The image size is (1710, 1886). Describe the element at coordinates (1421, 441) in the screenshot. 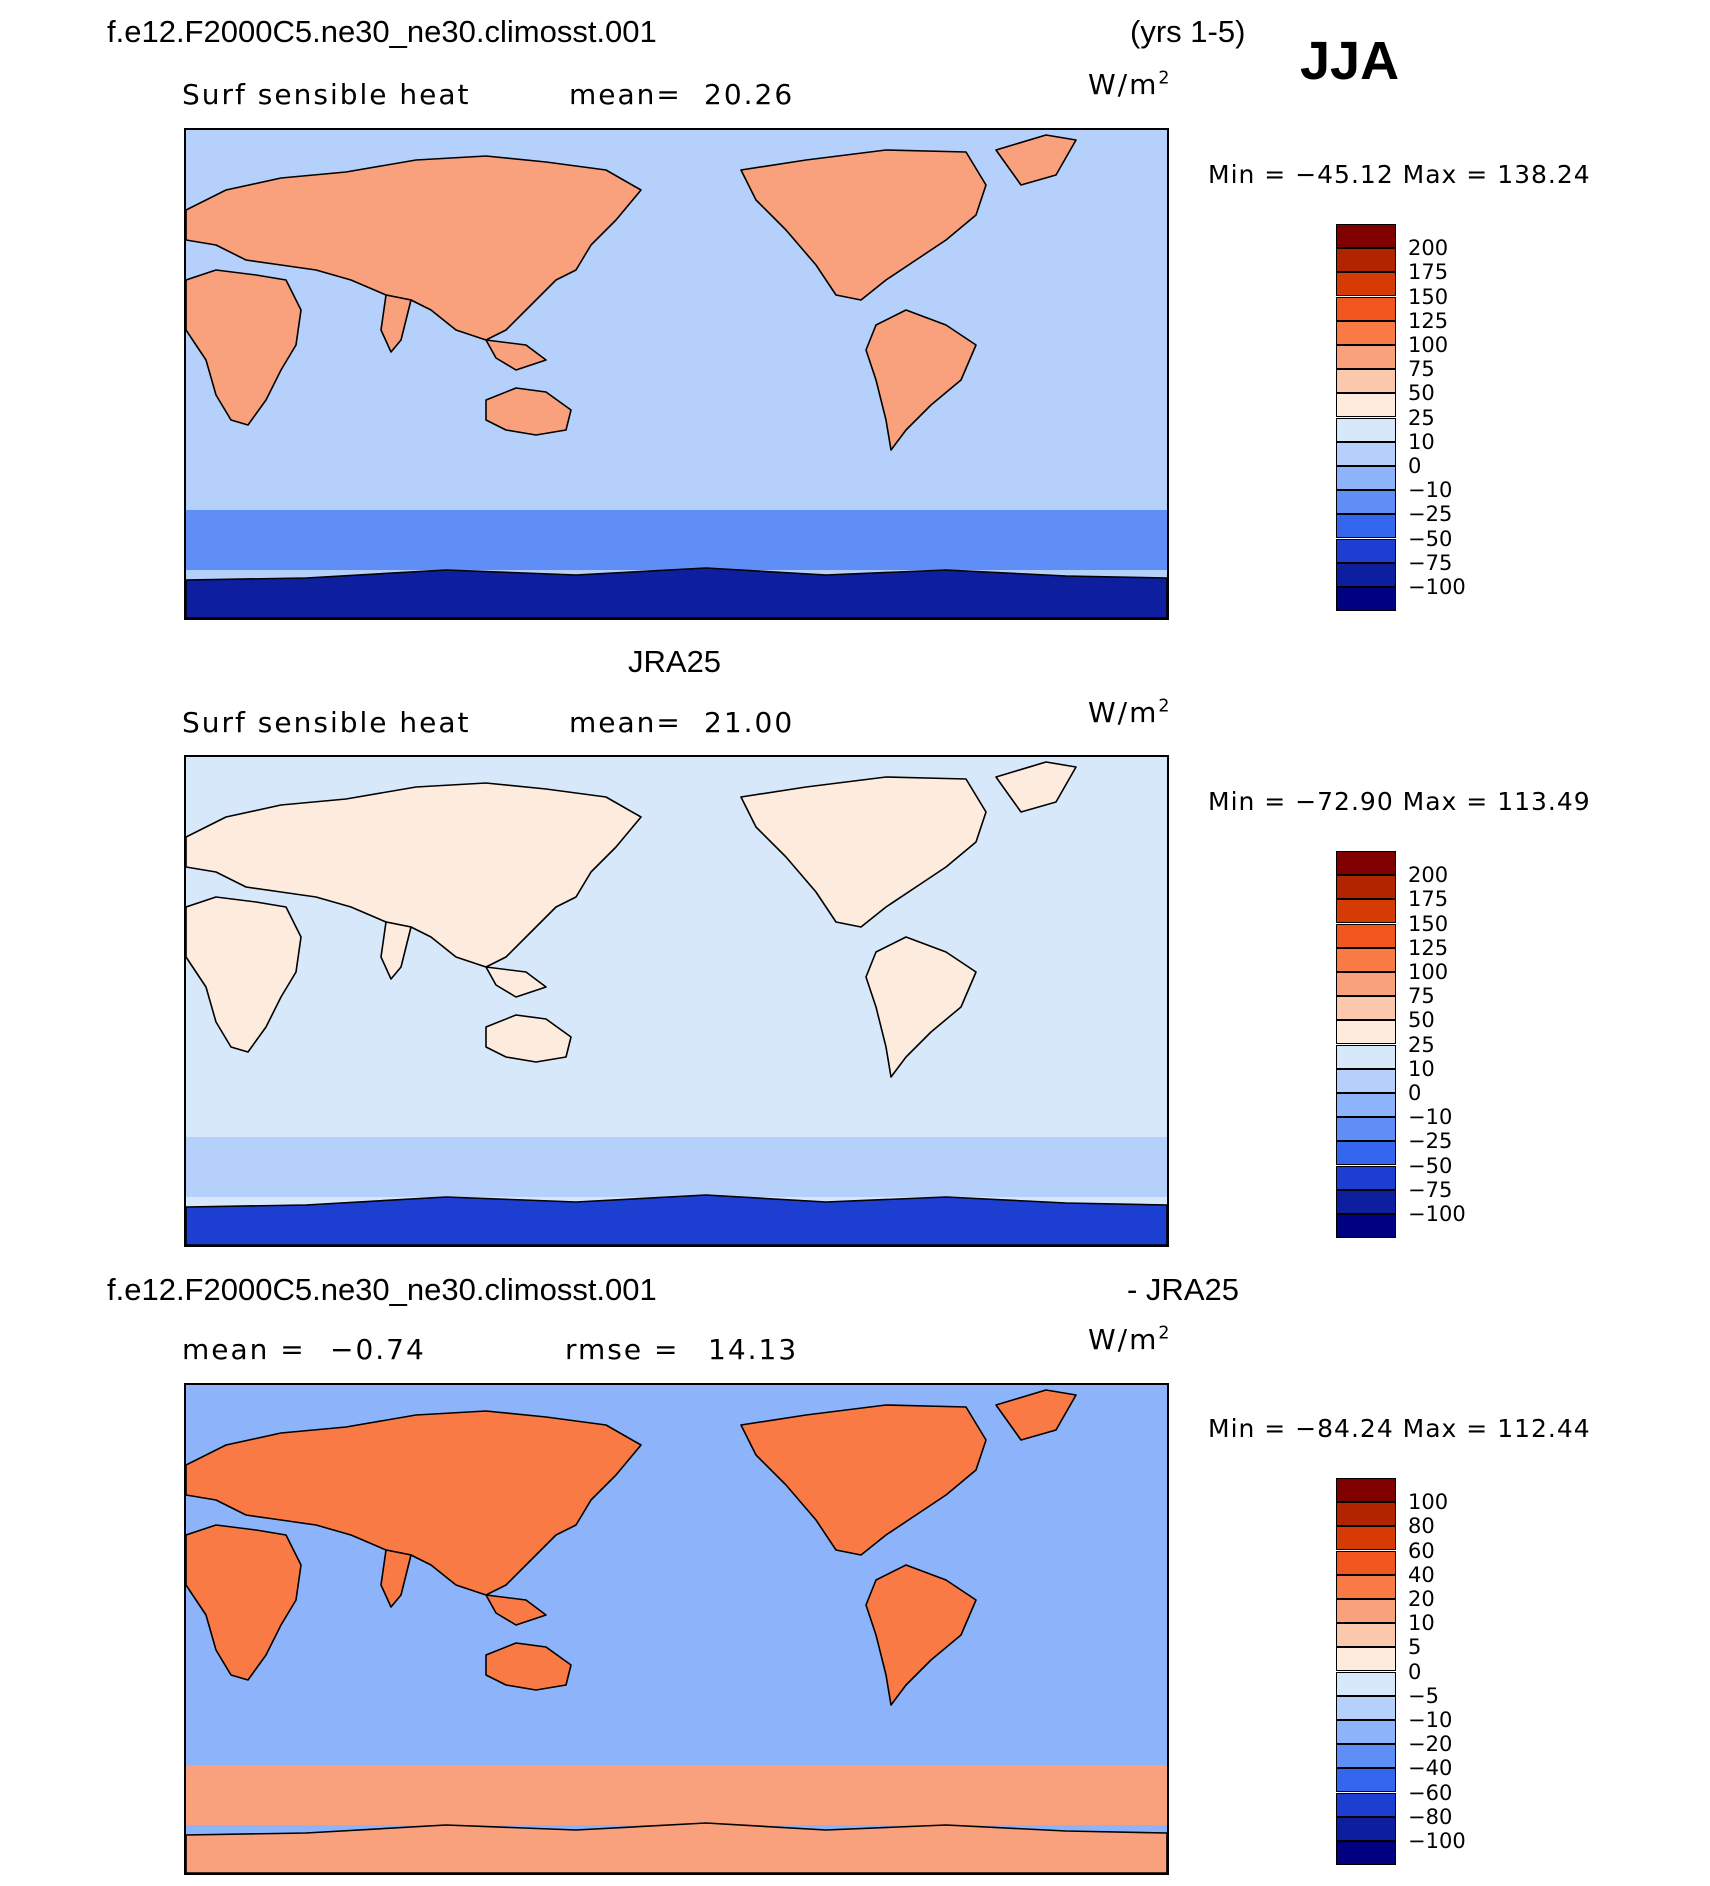

I see `colorbar-tick-label: 10` at that location.